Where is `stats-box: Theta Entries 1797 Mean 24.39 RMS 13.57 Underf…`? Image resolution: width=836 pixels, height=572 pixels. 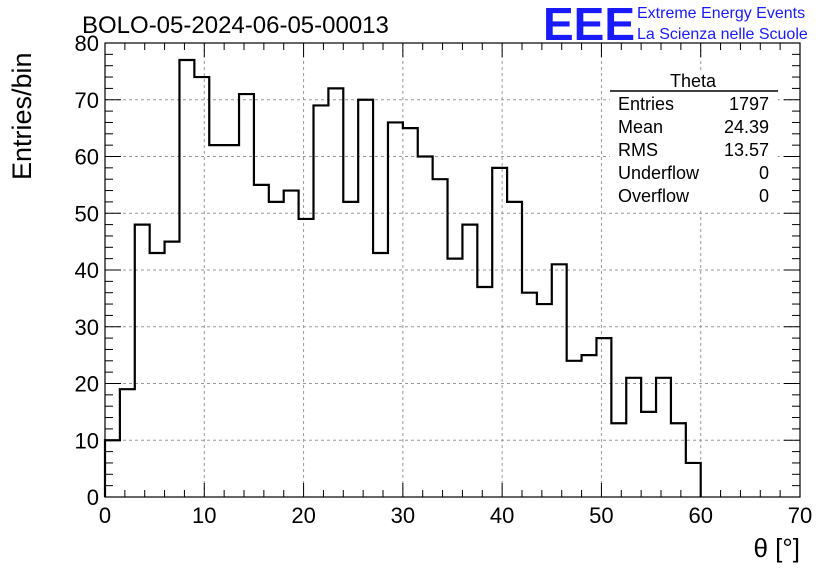
stats-box: Theta Entries 1797 Mean 24.39 RMS 13.57 Underf… is located at coordinates (694, 140).